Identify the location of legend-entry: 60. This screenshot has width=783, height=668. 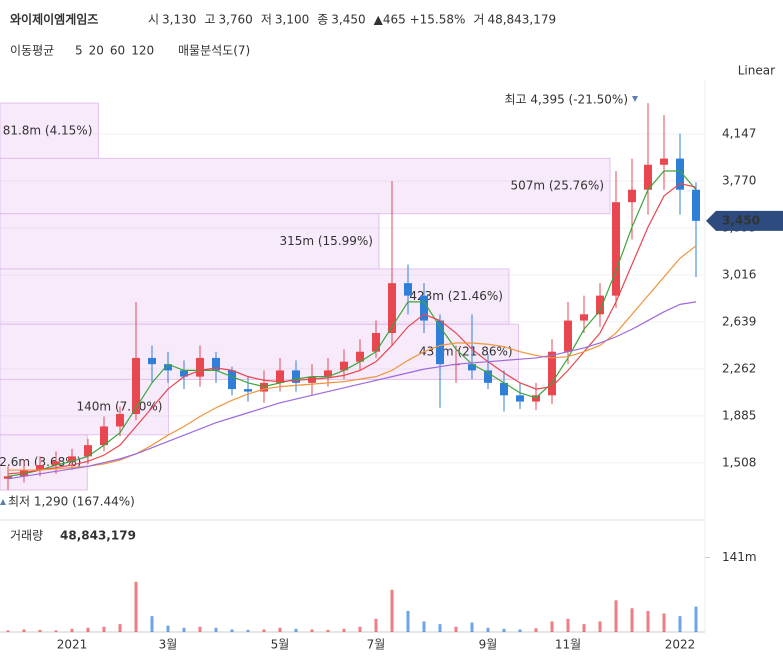
(117, 51).